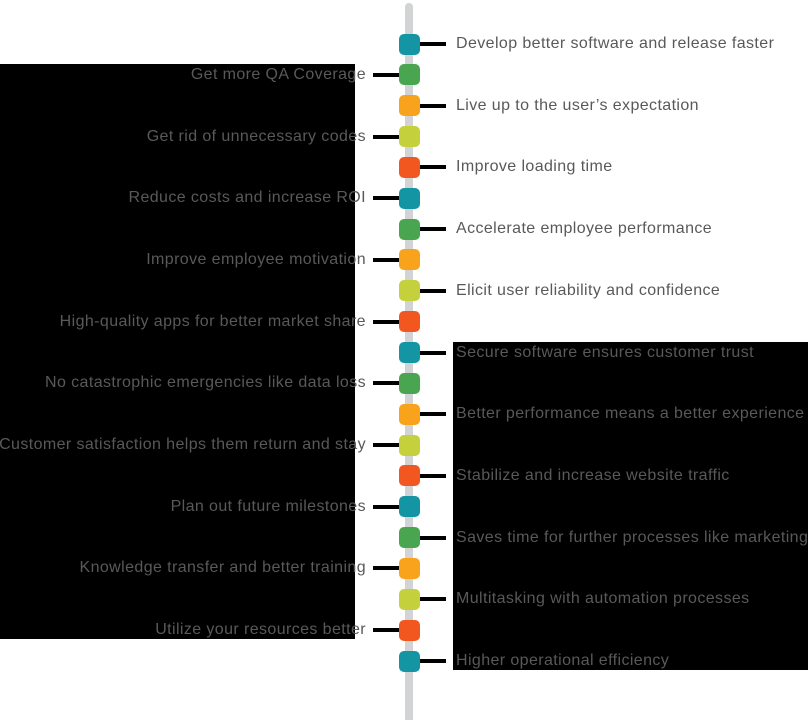 Image resolution: width=808 pixels, height=720 pixels. What do you see at coordinates (593, 475) in the screenshot?
I see `timeline-item-label: Stabilize and increase website traffic` at bounding box center [593, 475].